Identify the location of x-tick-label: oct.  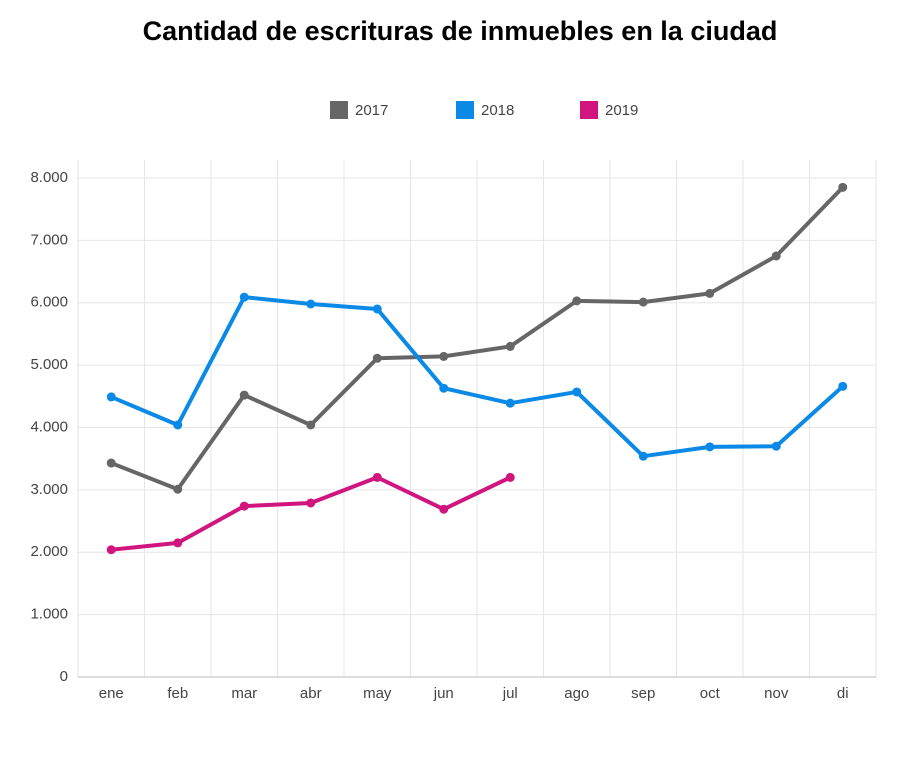
(710, 693).